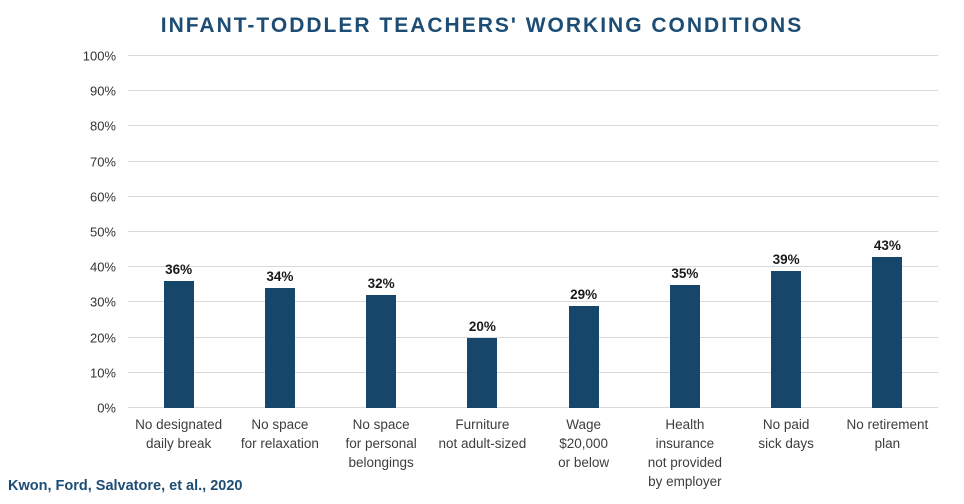  What do you see at coordinates (102, 232) in the screenshot?
I see `y-tick-label-50: 50%` at bounding box center [102, 232].